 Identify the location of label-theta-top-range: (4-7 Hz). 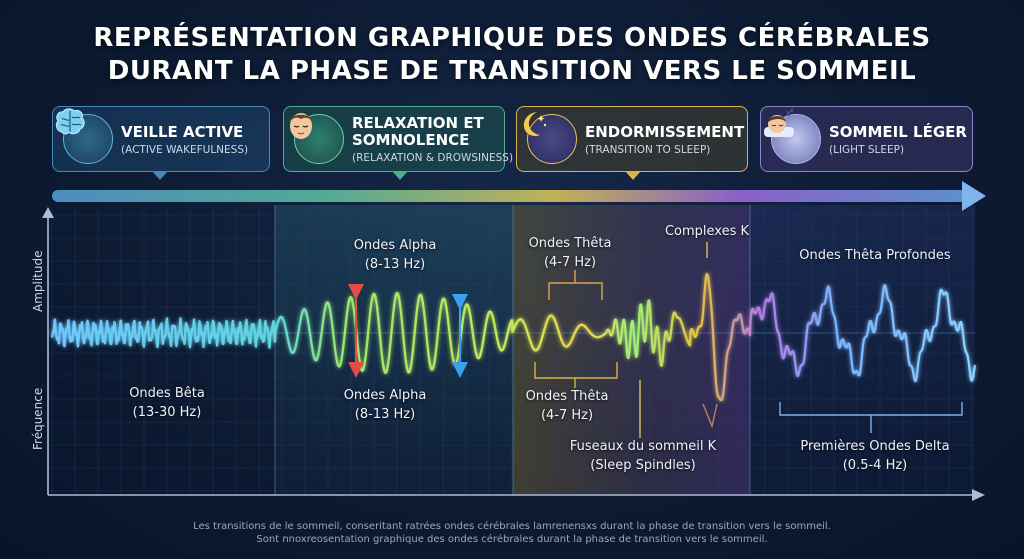
(570, 262).